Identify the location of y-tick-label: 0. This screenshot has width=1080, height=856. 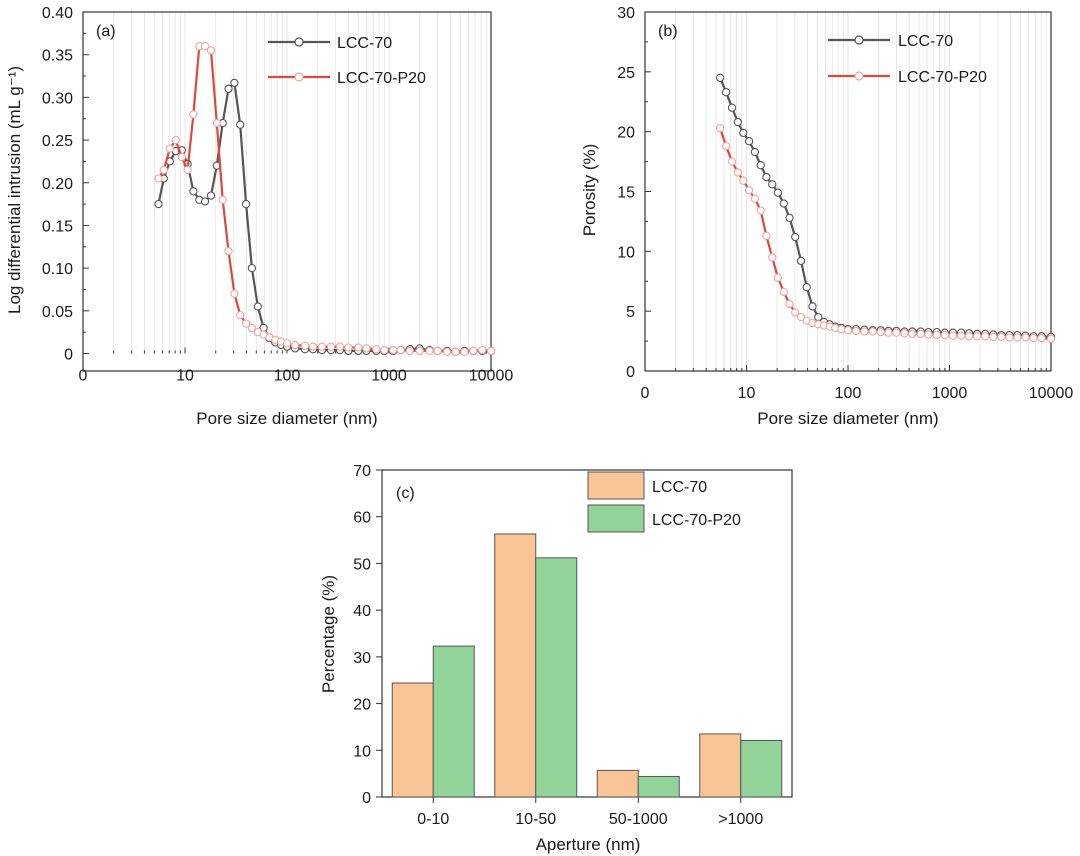
(630, 372).